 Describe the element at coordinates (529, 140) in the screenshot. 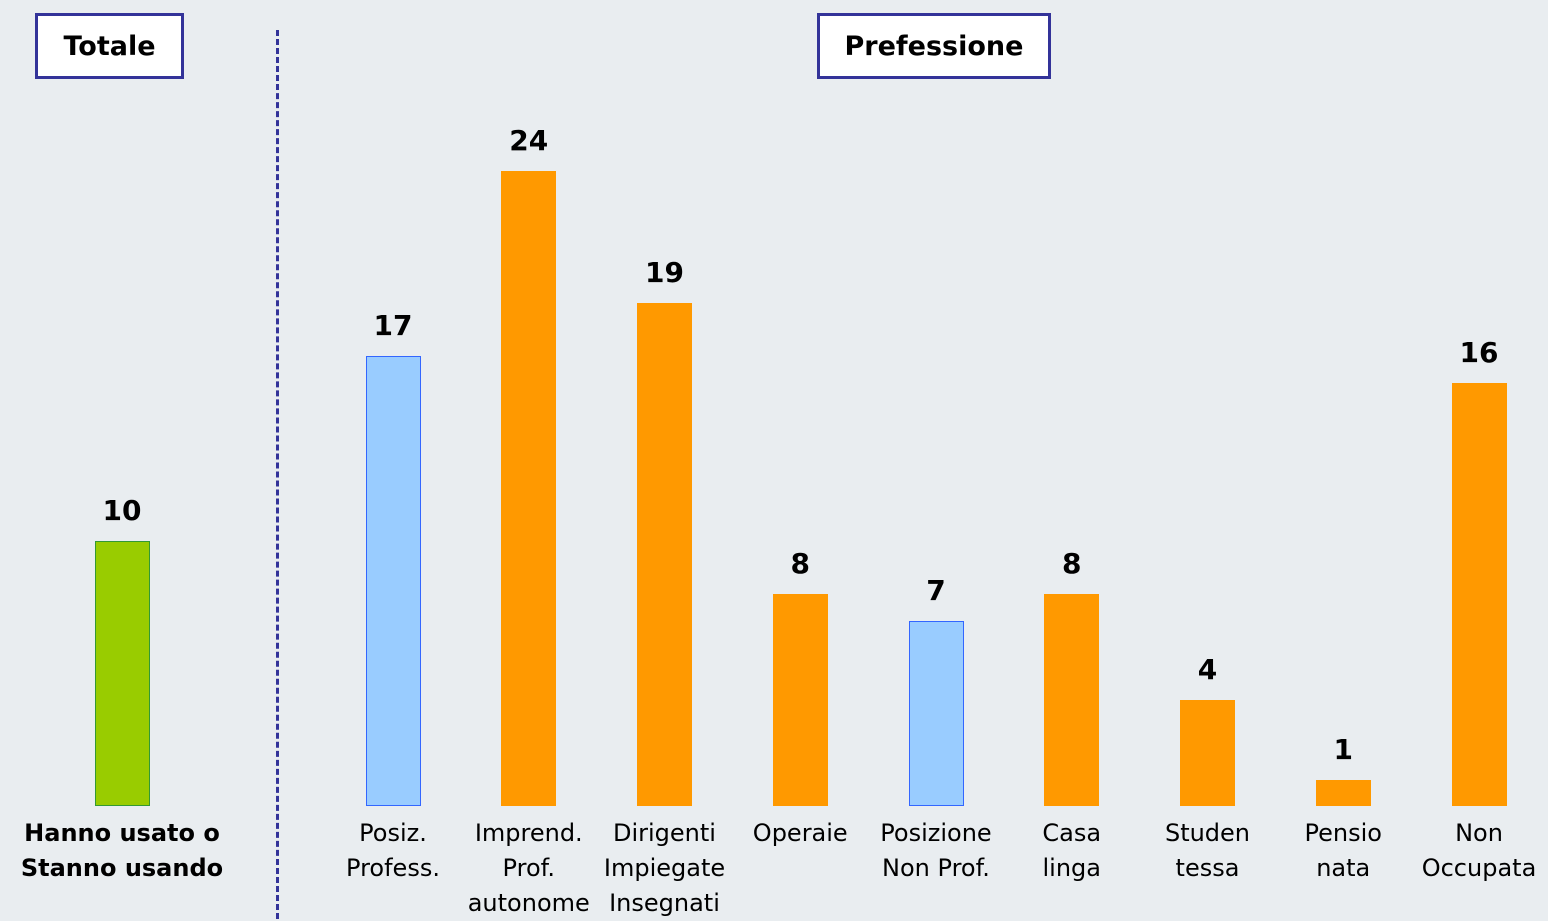

I see `data-label: 24` at that location.